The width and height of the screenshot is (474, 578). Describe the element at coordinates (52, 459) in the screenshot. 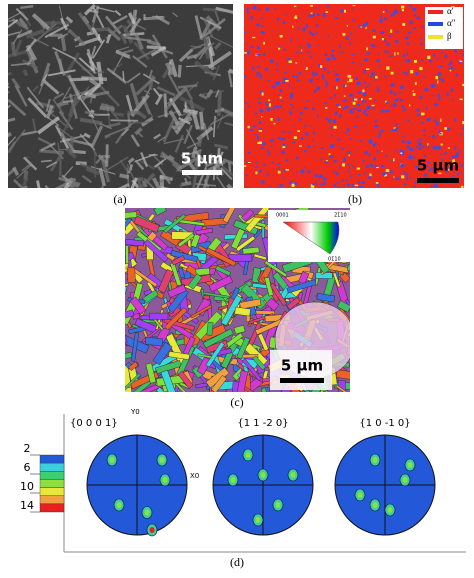

I see `colorbar-band` at that location.